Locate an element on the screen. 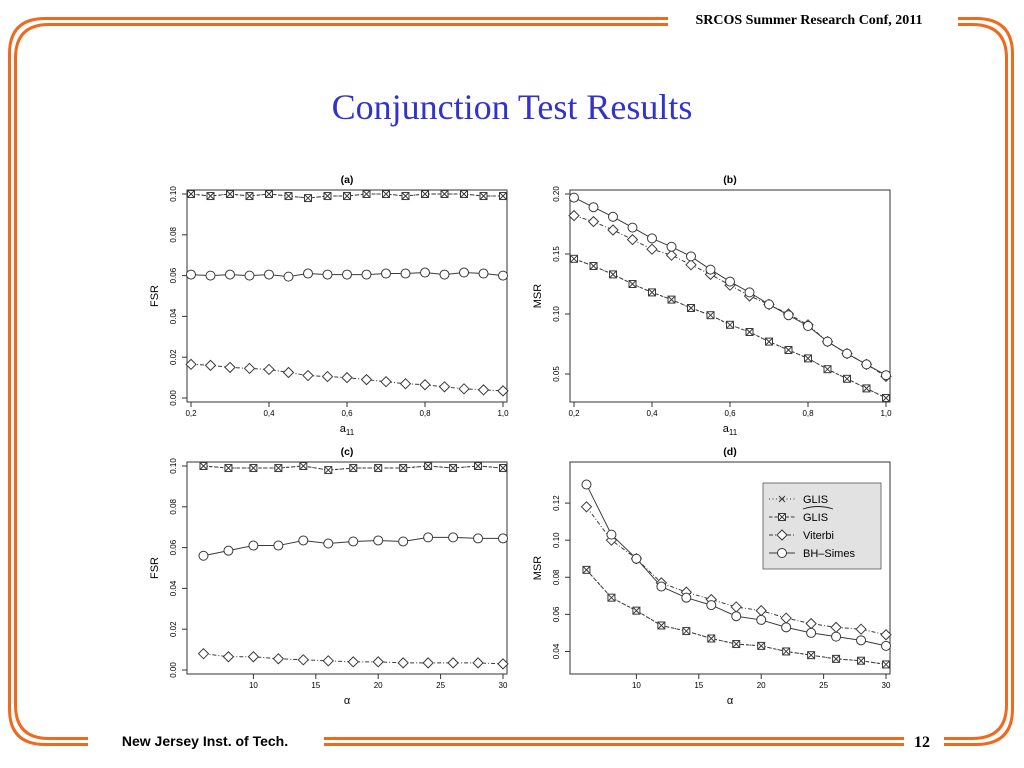 The height and width of the screenshot is (768, 1024). y-tick-label-c: 0.00 is located at coordinates (173, 670).